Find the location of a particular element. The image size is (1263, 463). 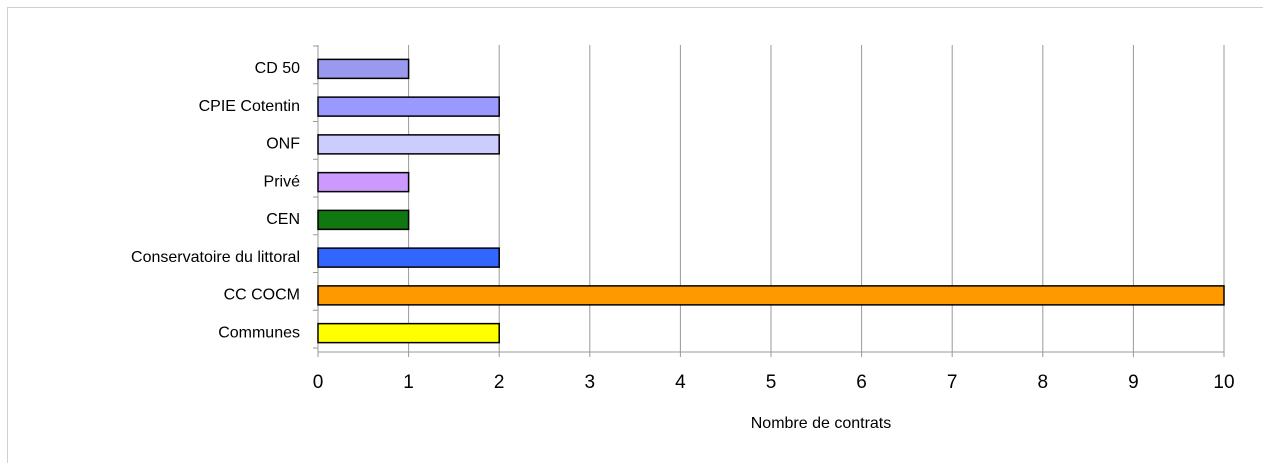

x-tick-label: 8 is located at coordinates (1043, 382).